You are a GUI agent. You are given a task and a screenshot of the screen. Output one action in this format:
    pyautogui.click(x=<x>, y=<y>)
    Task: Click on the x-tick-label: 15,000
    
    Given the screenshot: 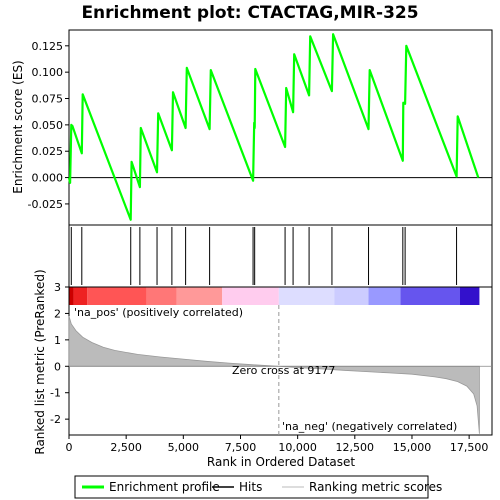 What is the action you would take?
    pyautogui.click(x=412, y=447)
    